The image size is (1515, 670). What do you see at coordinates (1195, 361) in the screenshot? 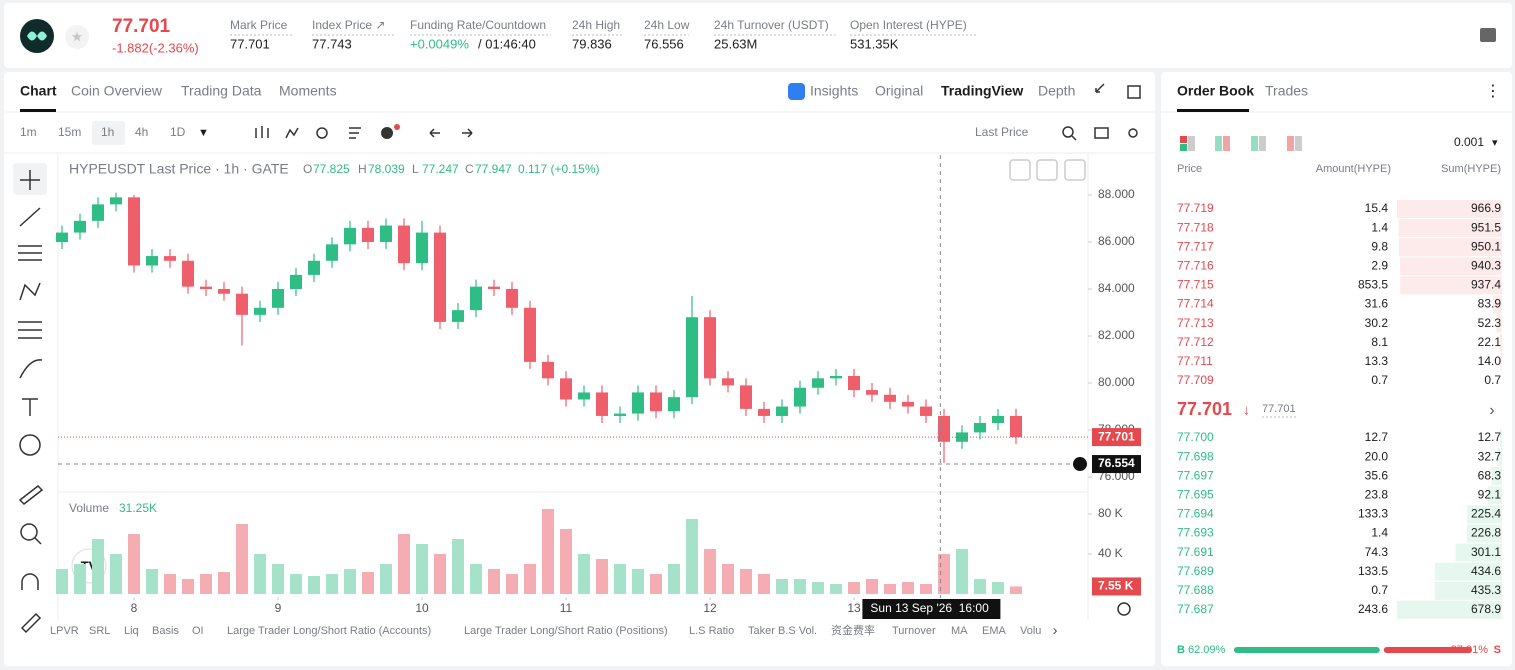
I see `order-price: 77.711` at bounding box center [1195, 361].